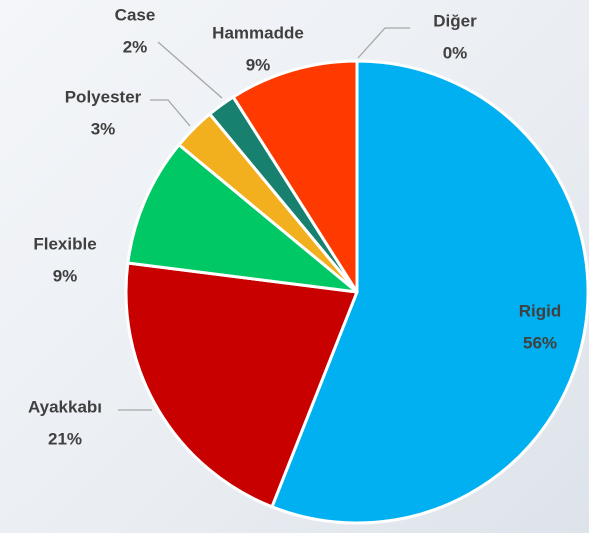 This screenshot has height=533, width=589. Describe the element at coordinates (135, 14) in the screenshot. I see `slice-label: Case` at that location.